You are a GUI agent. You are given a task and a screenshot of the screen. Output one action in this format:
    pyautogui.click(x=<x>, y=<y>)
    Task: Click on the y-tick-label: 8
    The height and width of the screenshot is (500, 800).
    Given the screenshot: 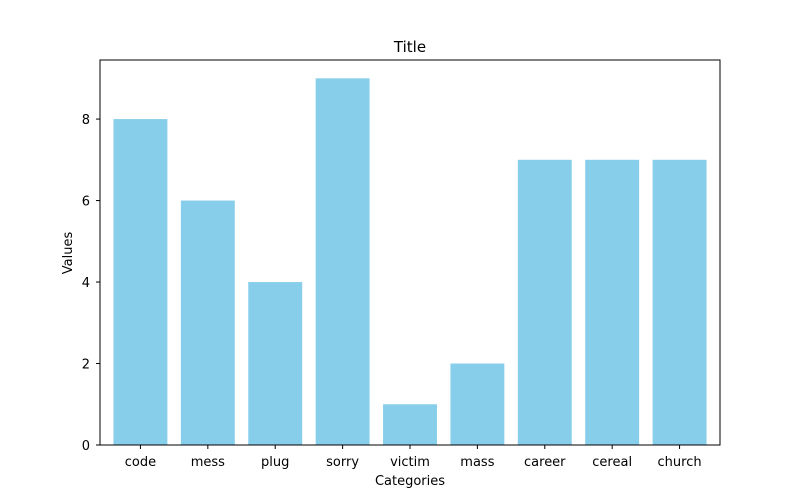 What is the action you would take?
    pyautogui.click(x=86, y=120)
    